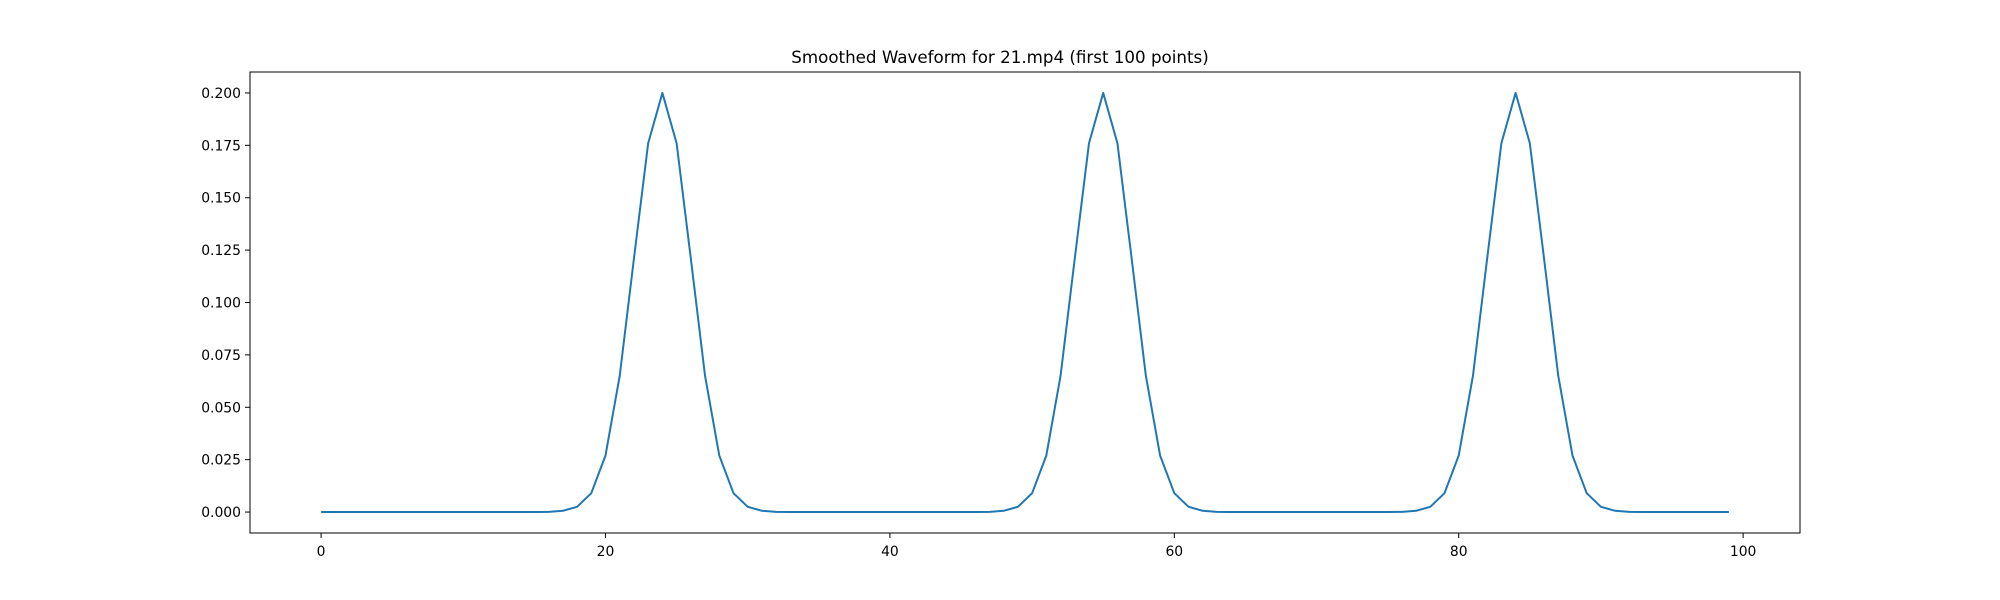 The height and width of the screenshot is (600, 2000). Describe the element at coordinates (221, 408) in the screenshot. I see `y-tick-label-2: 0.050` at that location.